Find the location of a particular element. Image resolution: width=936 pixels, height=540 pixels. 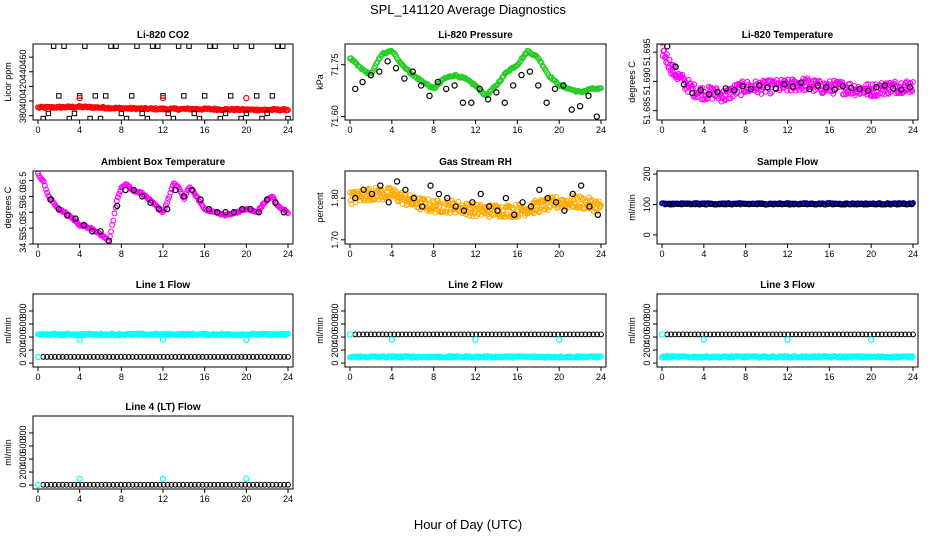

x-axis-caption: Hour of Day (UTC) is located at coordinates (468, 524).